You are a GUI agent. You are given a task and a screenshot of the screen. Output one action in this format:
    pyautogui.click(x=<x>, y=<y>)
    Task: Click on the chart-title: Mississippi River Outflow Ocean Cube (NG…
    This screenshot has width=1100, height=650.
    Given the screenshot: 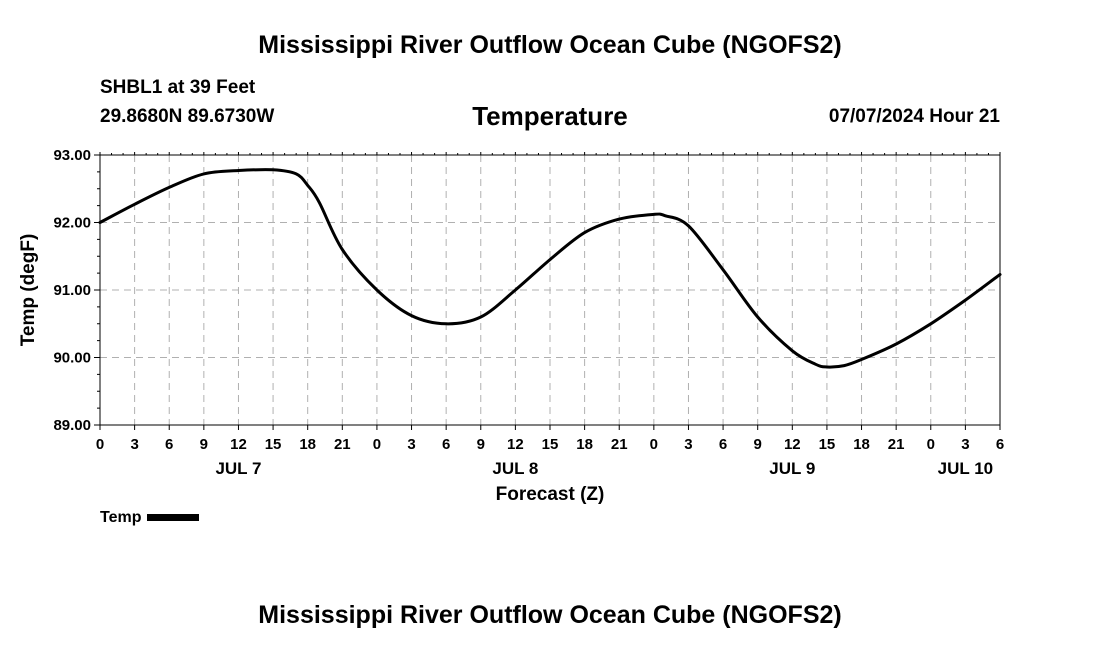 What is the action you would take?
    pyautogui.click(x=550, y=45)
    